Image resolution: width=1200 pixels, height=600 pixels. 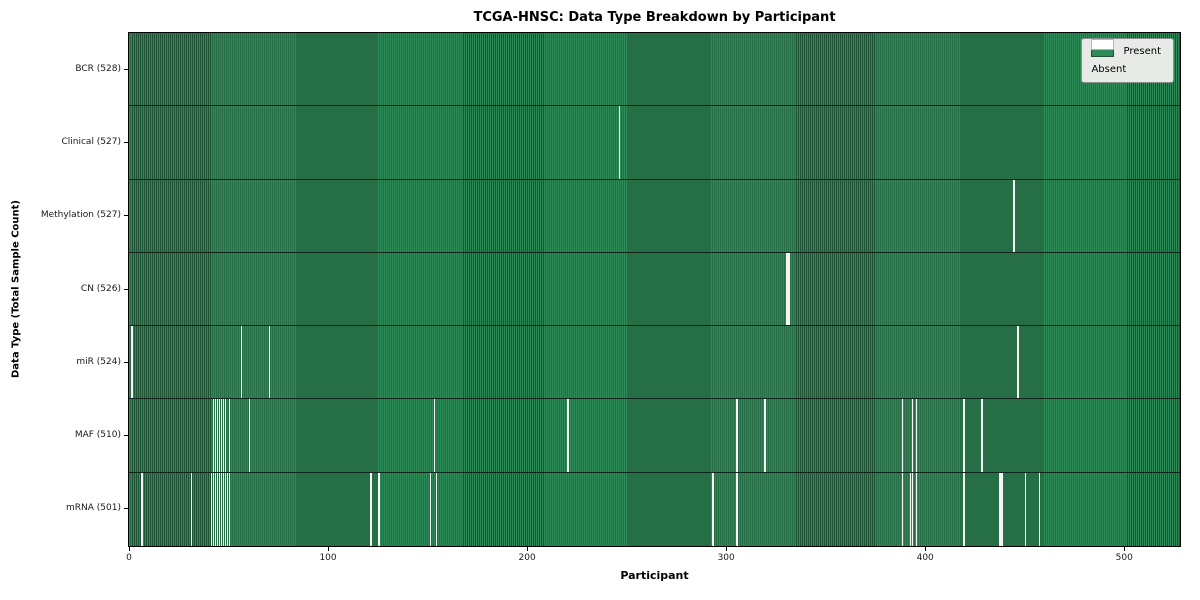 I want to click on y-tick-label: Methylation (527), so click(x=80, y=215).